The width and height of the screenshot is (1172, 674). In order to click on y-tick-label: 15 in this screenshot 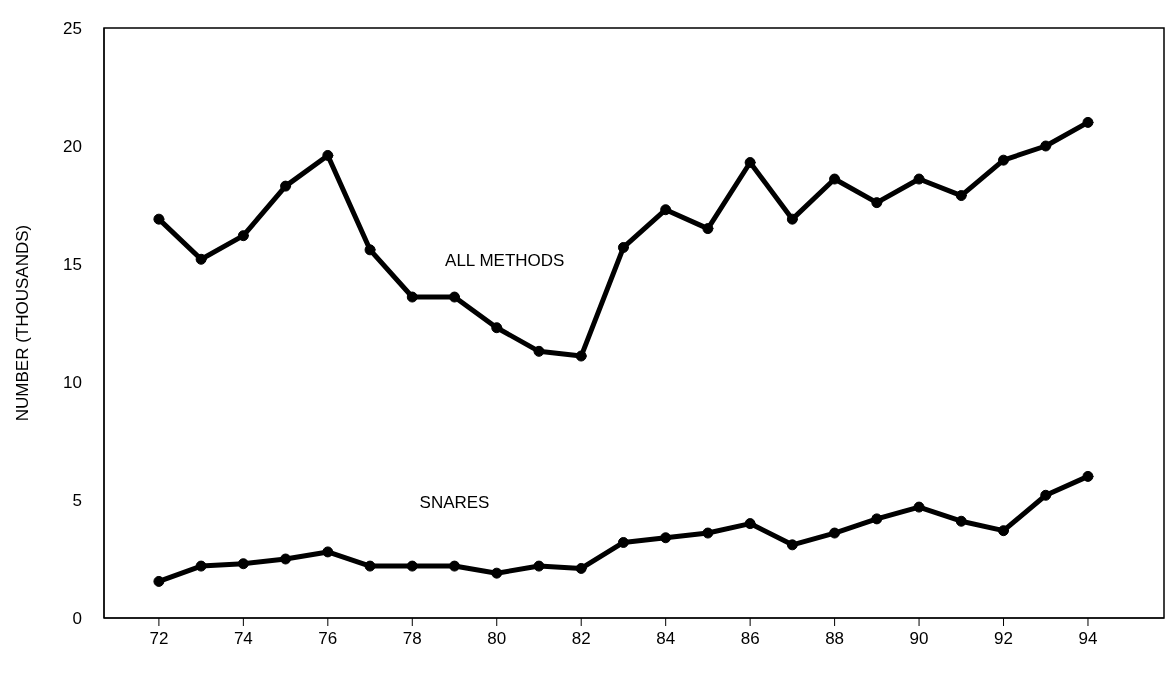, I will do `click(72, 265)`.